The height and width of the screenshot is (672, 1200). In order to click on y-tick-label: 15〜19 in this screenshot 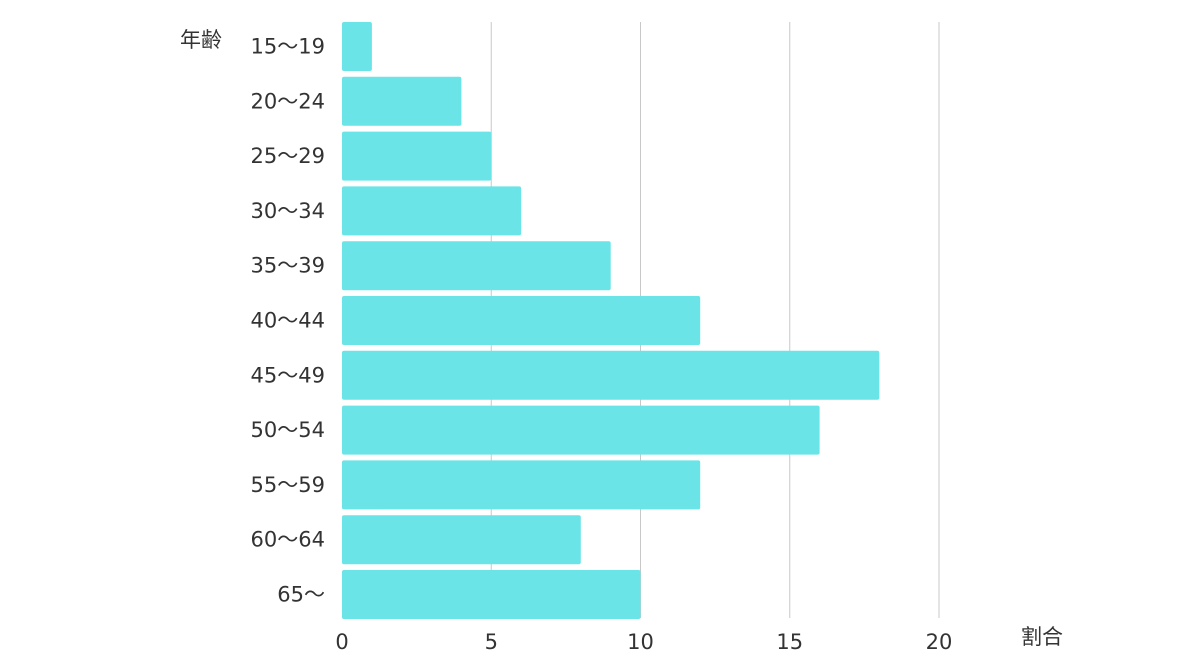, I will do `click(288, 47)`.